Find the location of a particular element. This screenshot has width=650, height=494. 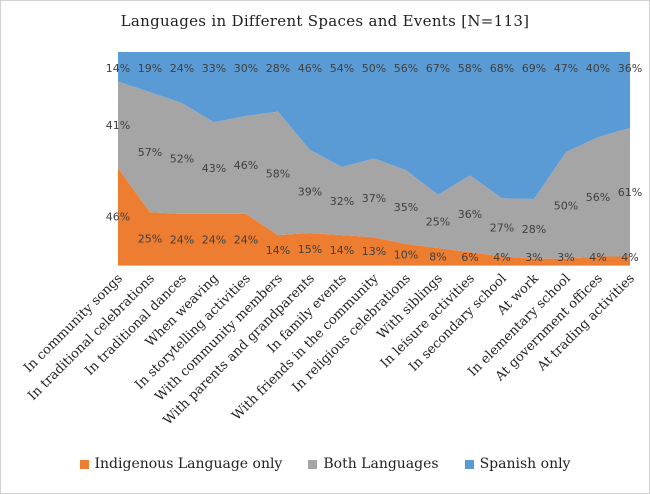

data-label-spanish: 19% is located at coordinates (150, 68).